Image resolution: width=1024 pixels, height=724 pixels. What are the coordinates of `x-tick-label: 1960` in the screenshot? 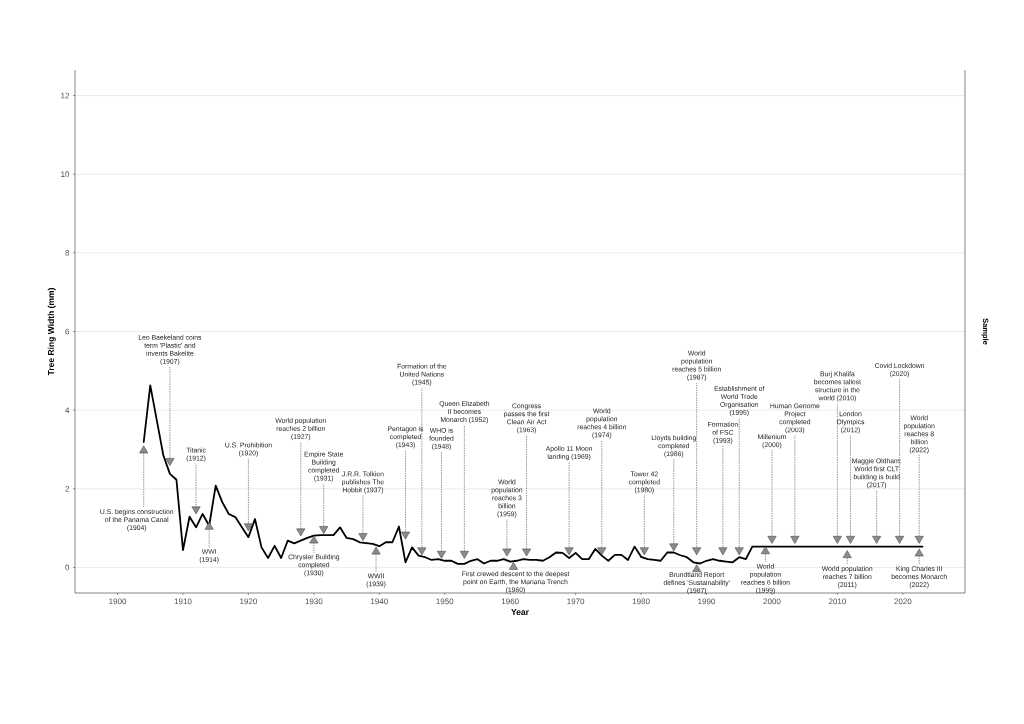 It's located at (510, 601).